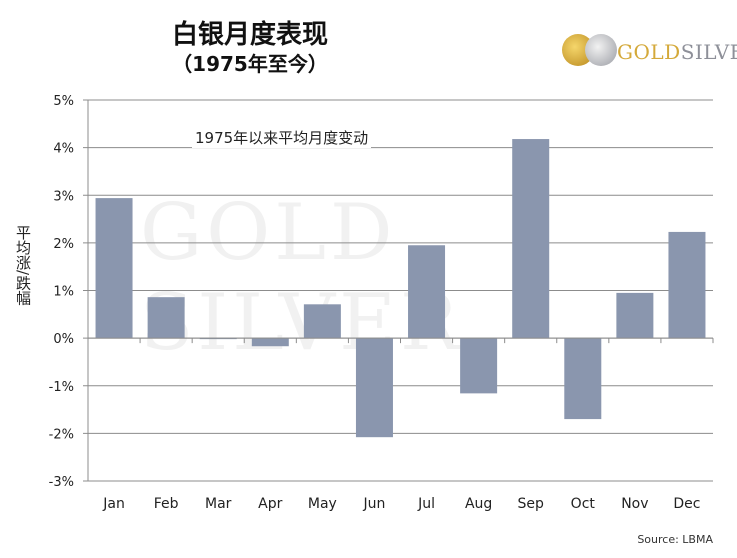  Describe the element at coordinates (61, 387) in the screenshot. I see `y-tick-label: -1%` at that location.